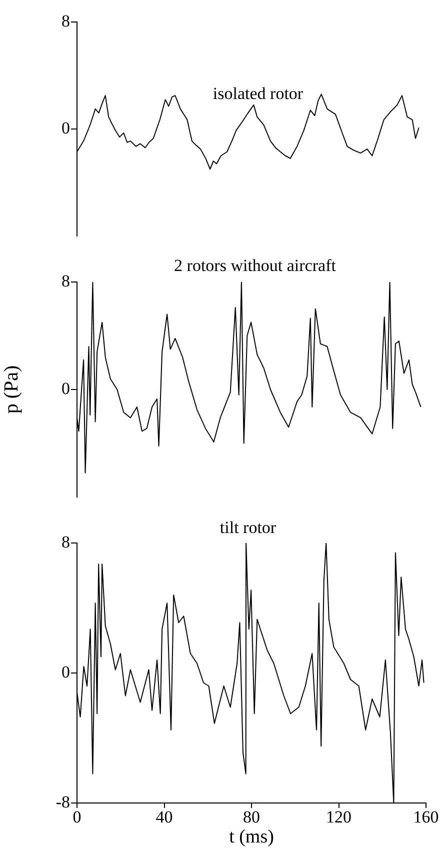 The image size is (442, 849). What do you see at coordinates (251, 837) in the screenshot?
I see `x-axis-title: t (ms)` at bounding box center [251, 837].